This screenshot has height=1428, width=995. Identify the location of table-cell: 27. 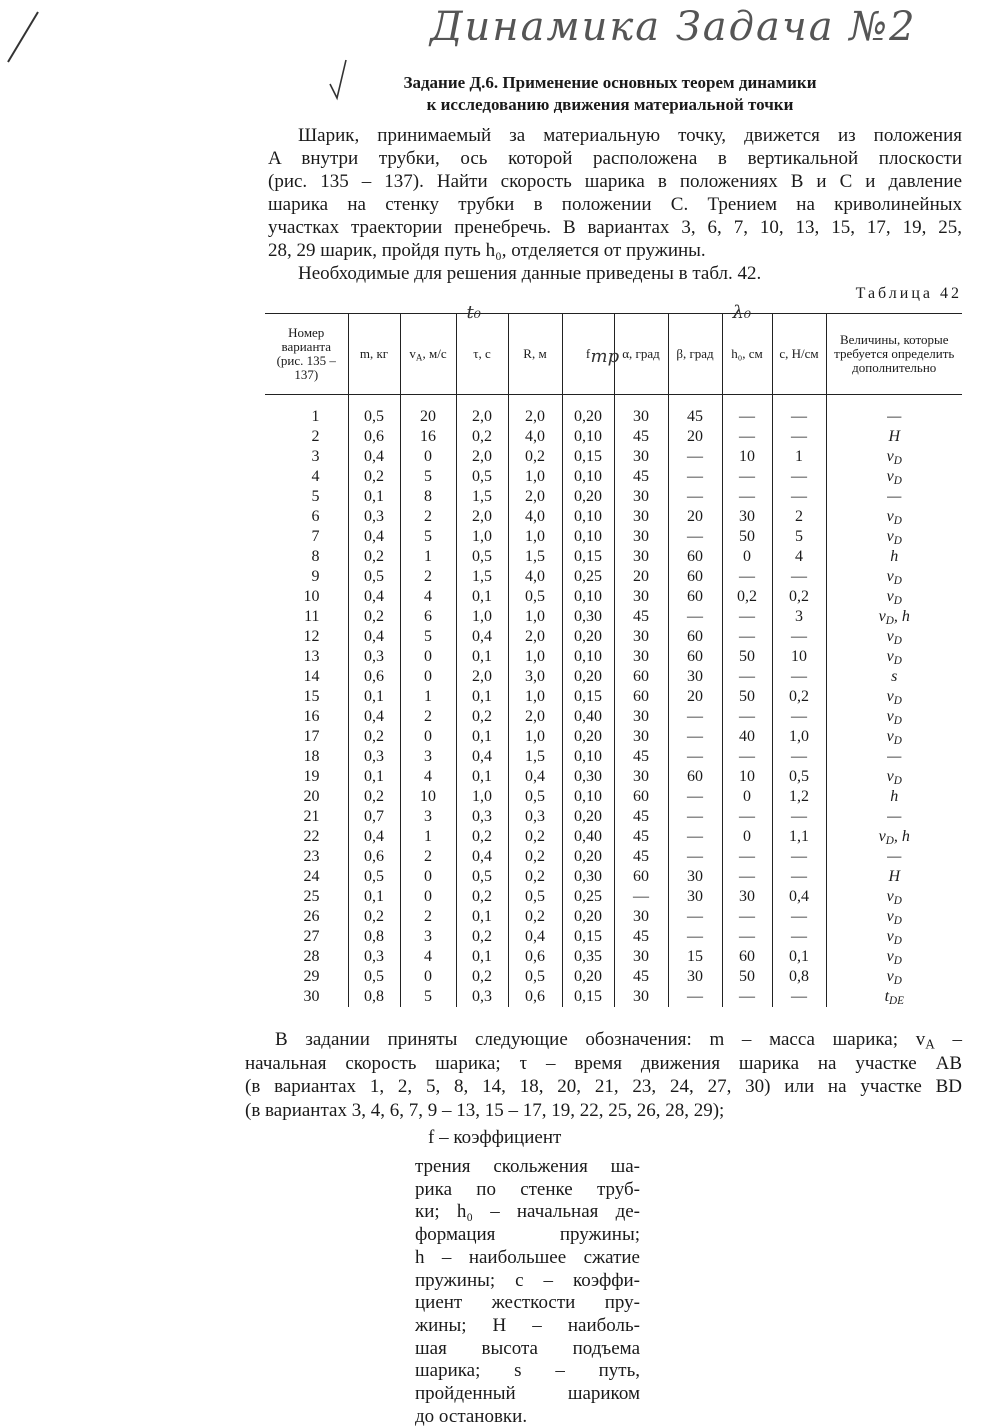
(311, 936).